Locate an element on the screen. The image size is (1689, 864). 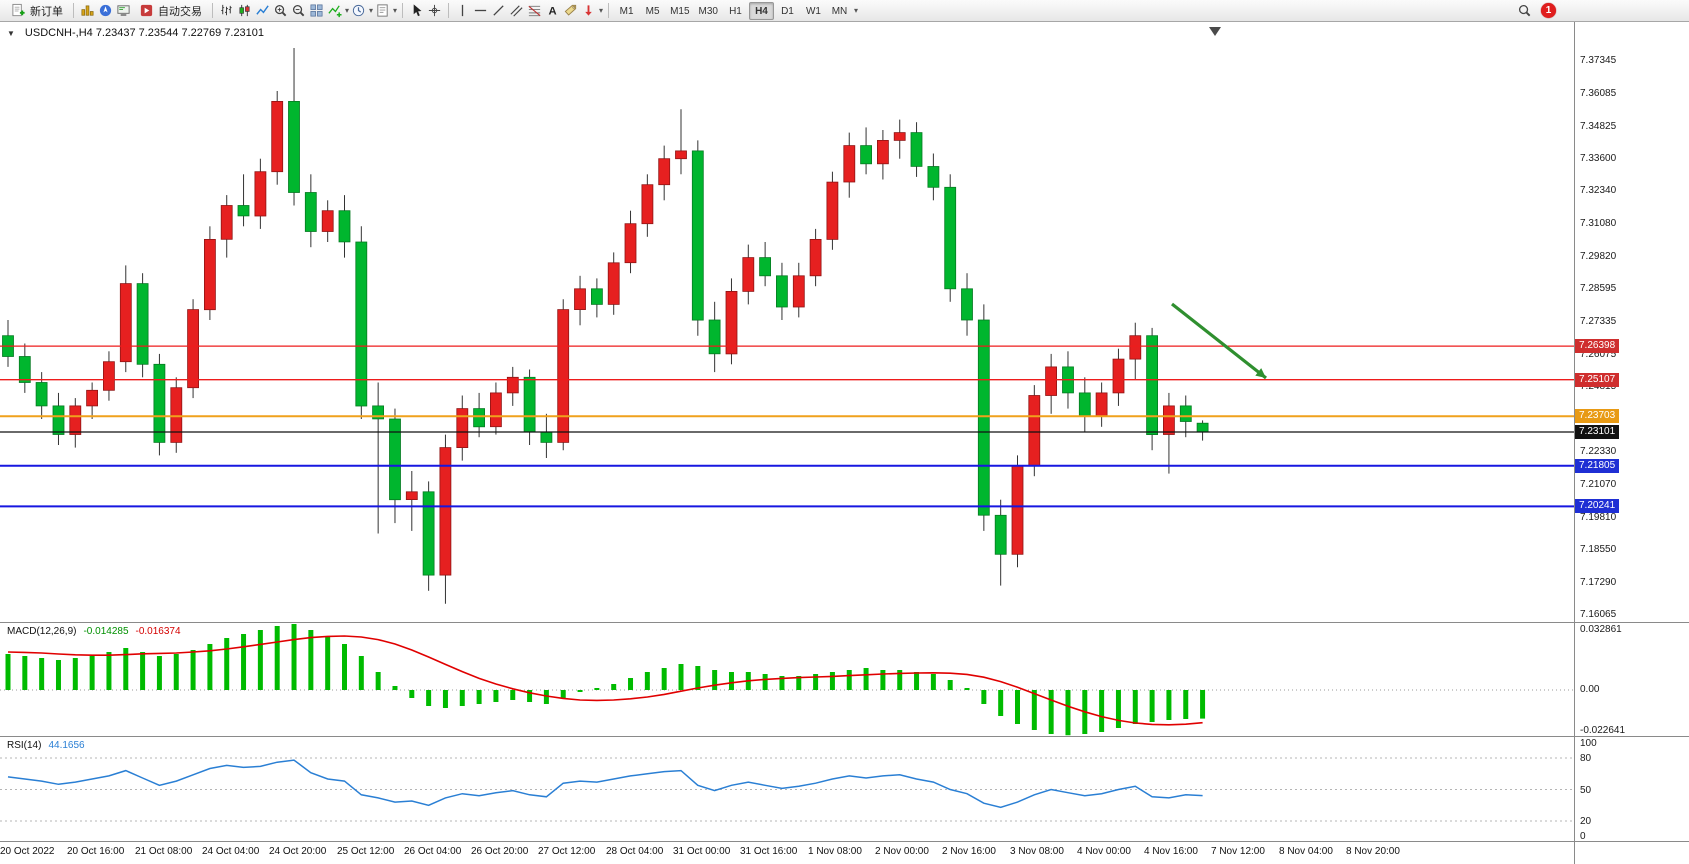
price-axis-tick: 7.29820 is located at coordinates (1598, 256).